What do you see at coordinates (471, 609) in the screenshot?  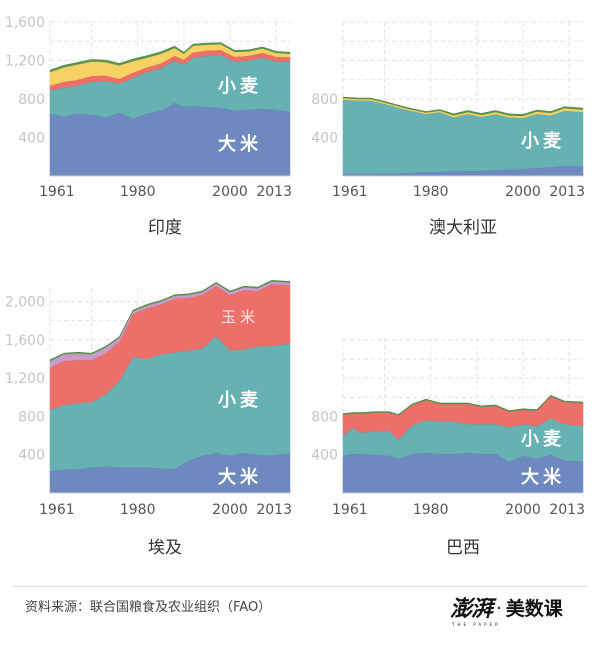 I see `the-paper-logo: 澎湃` at bounding box center [471, 609].